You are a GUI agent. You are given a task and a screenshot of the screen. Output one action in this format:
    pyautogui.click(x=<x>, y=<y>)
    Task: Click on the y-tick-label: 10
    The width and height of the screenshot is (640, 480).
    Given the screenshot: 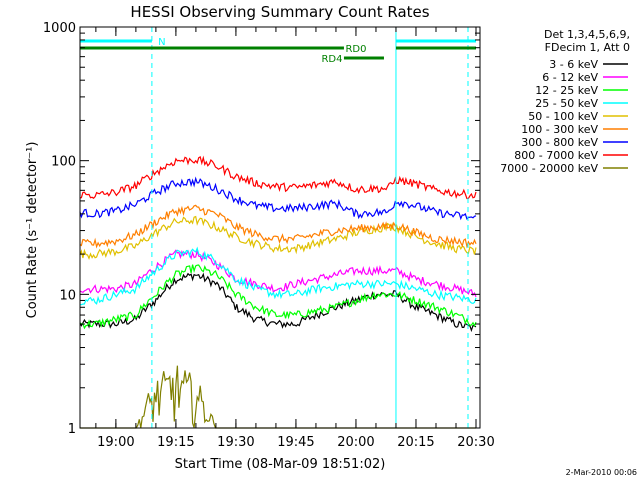 What is the action you would take?
    pyautogui.click(x=67, y=295)
    